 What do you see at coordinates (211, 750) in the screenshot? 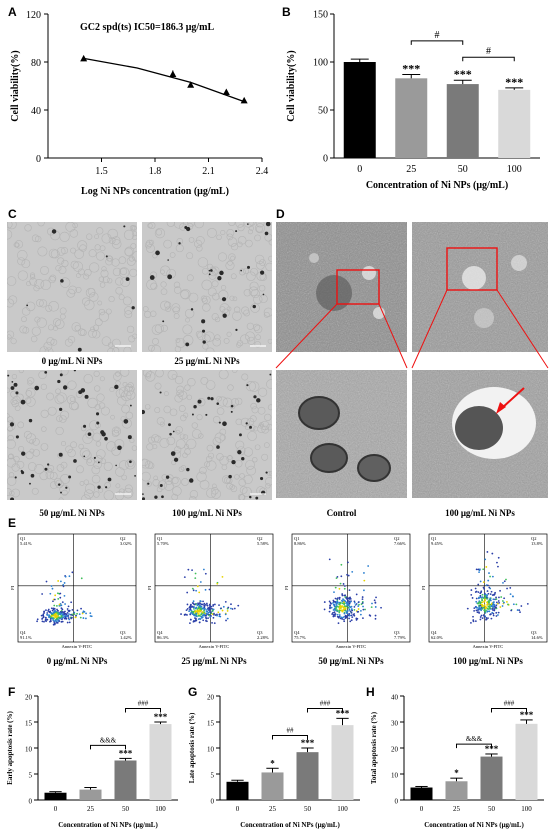
I see `bar-ytick-label: 10` at bounding box center [211, 750].